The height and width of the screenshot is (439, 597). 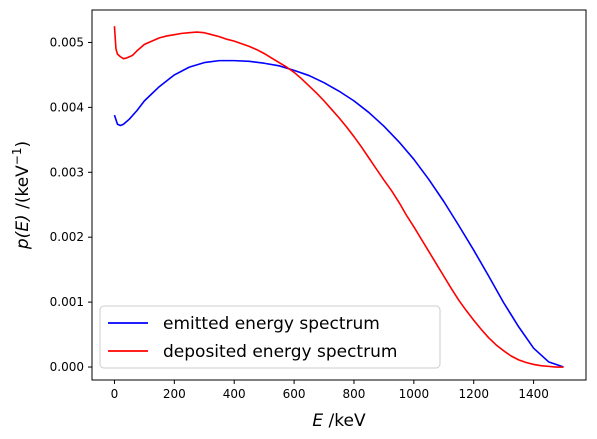 I want to click on legend-label-emitted: emitted energy spectrum, so click(x=271, y=324).